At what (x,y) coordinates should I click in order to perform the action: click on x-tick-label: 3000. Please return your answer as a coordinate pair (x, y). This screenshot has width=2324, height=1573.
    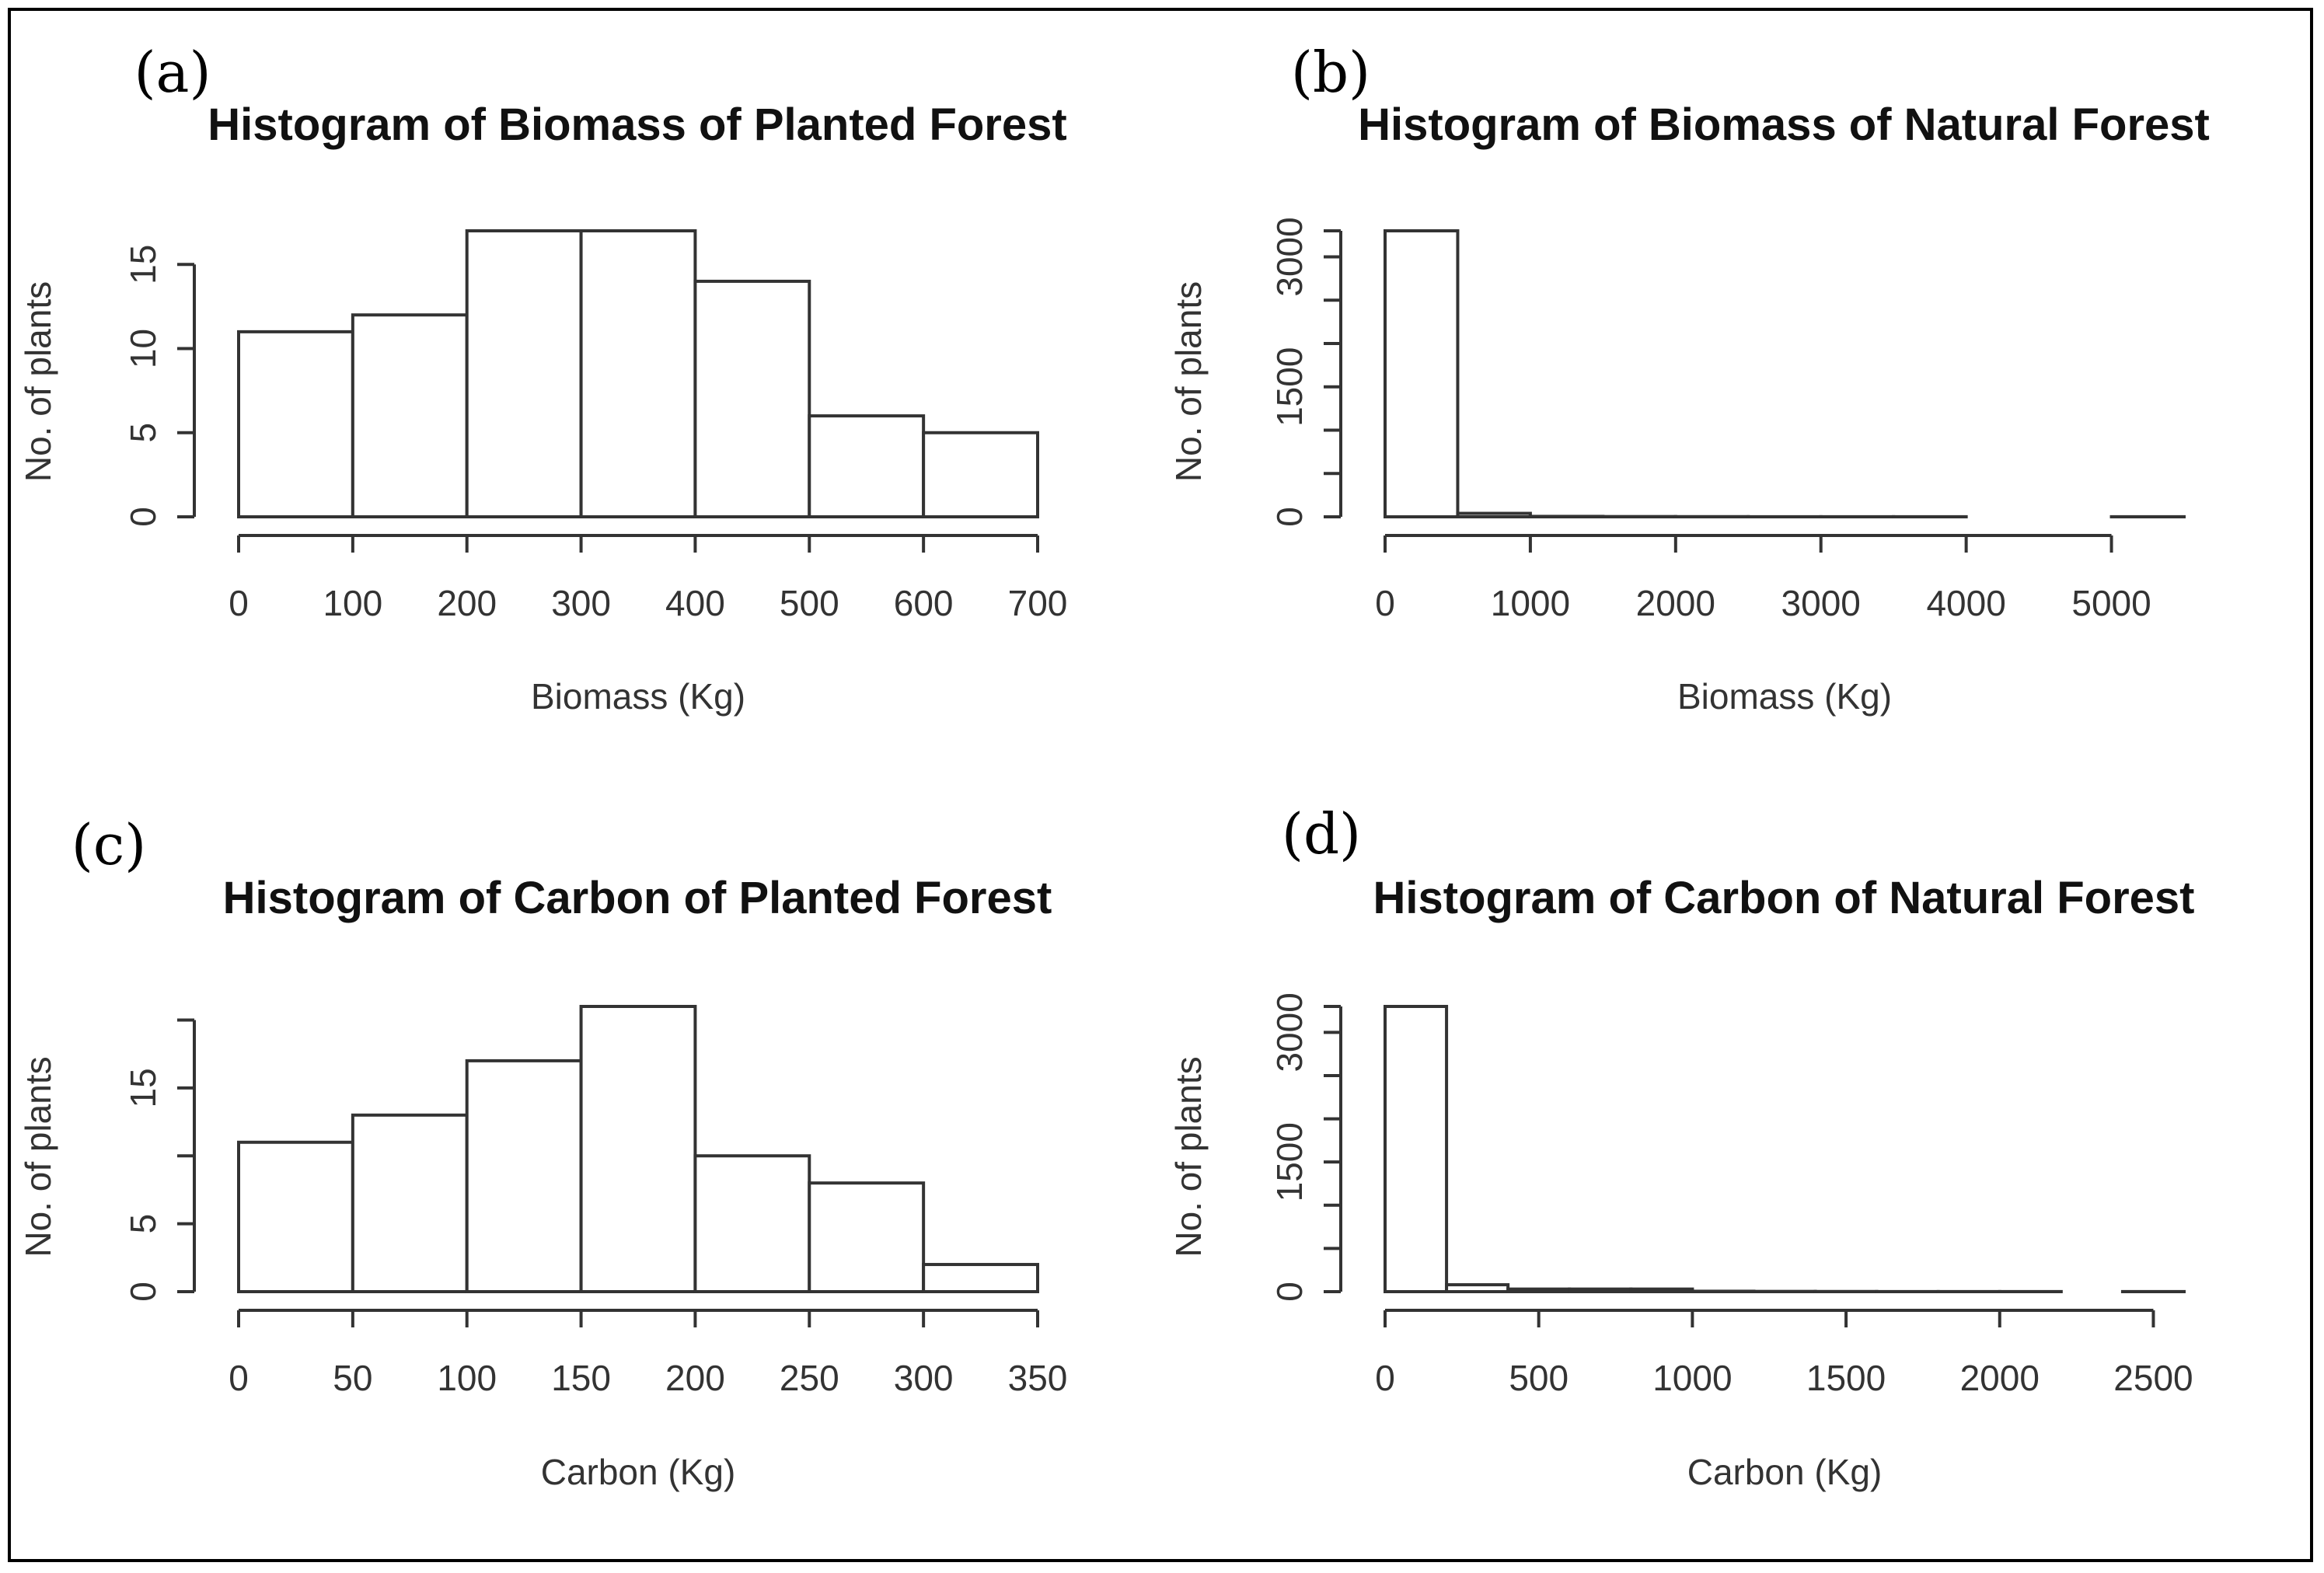
    Looking at the image, I should click on (1821, 603).